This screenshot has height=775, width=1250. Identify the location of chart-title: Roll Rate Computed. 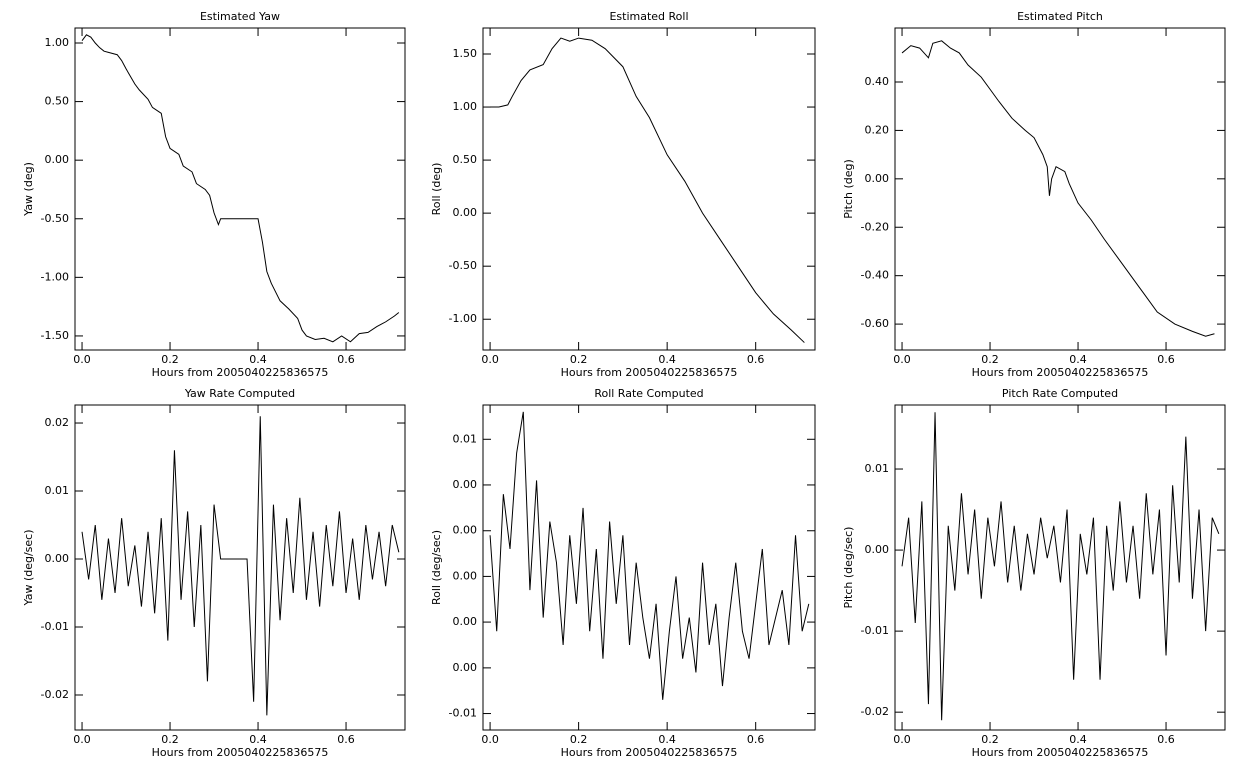
(648, 393).